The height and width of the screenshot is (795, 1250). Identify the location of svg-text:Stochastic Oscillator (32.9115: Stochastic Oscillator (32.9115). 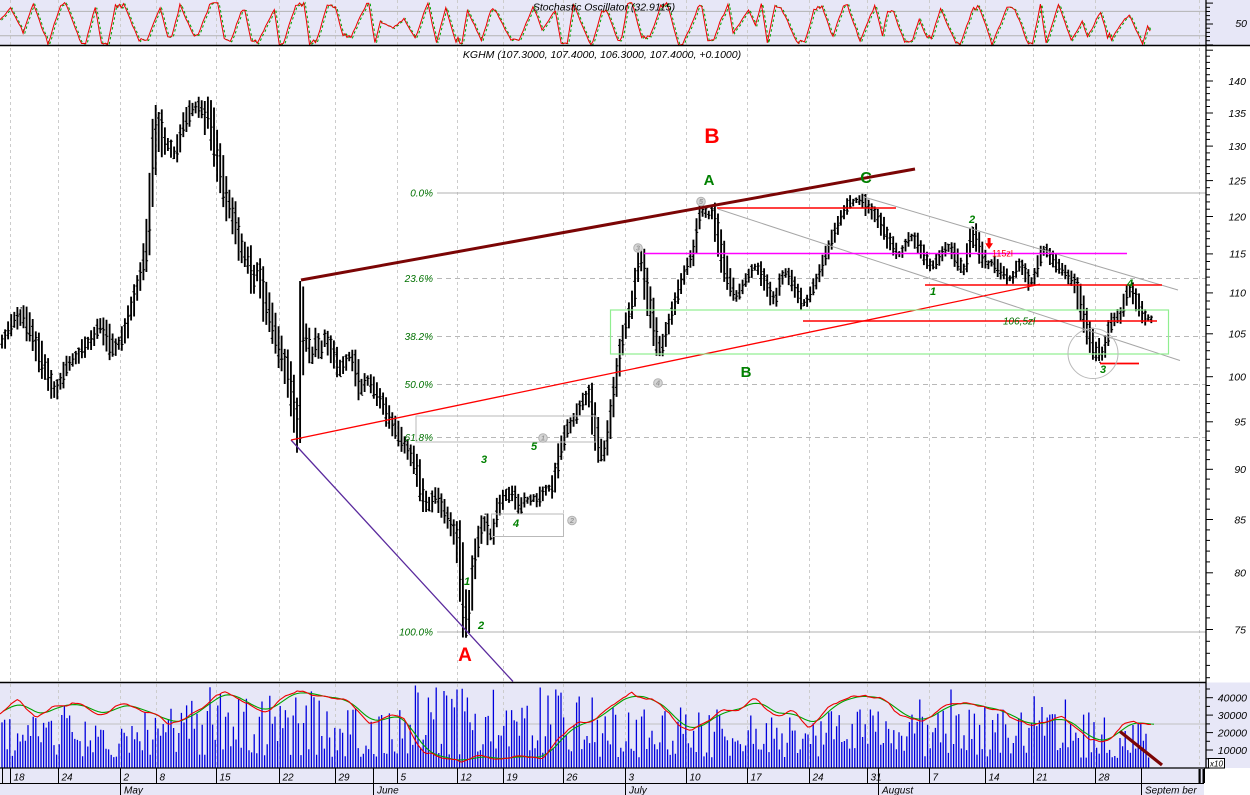
(604, 8).